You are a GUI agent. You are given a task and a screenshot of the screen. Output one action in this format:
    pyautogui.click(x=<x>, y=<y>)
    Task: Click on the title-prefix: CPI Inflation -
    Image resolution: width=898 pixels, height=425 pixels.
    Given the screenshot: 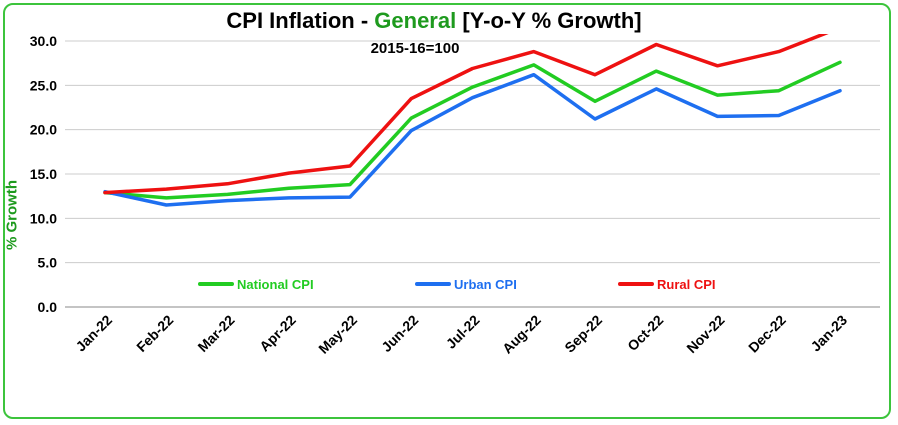 What is the action you would take?
    pyautogui.click(x=300, y=20)
    